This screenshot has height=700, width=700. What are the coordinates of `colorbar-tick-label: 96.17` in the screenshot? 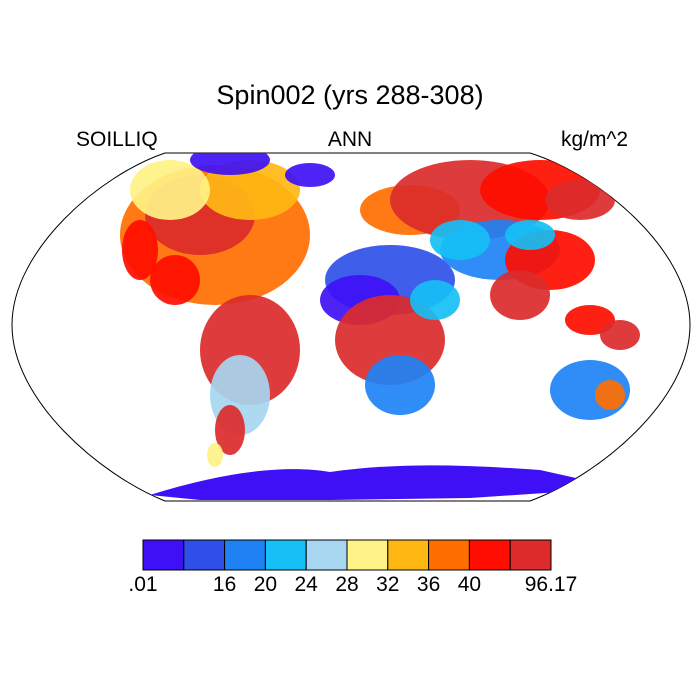 It's located at (551, 584).